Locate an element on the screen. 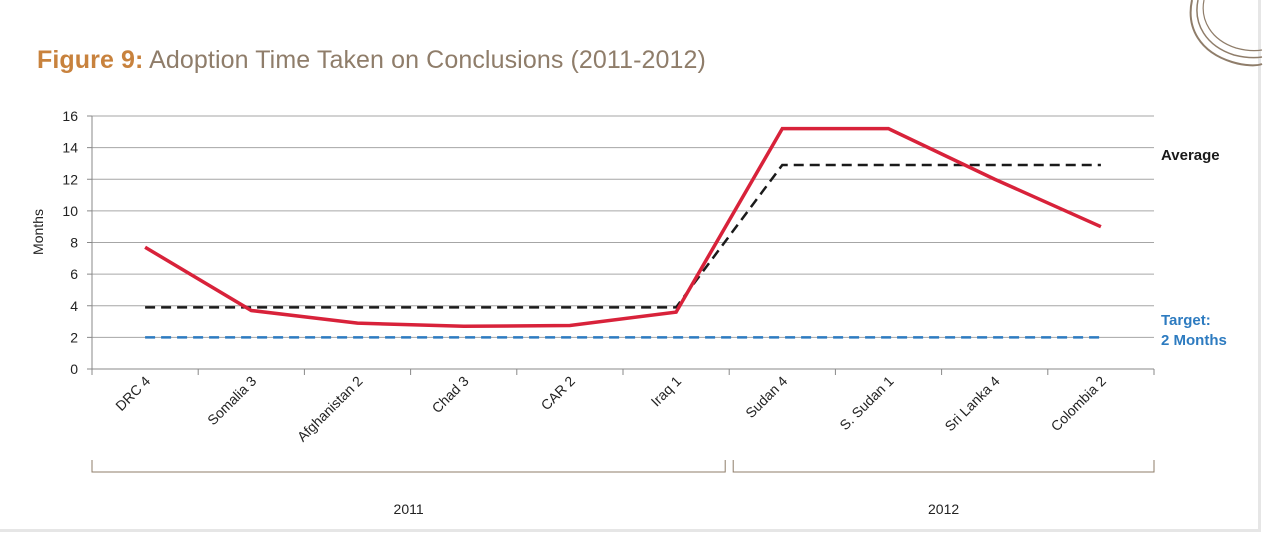 The width and height of the screenshot is (1269, 536). x-tick-label: Afghanistan 2 is located at coordinates (330, 409).